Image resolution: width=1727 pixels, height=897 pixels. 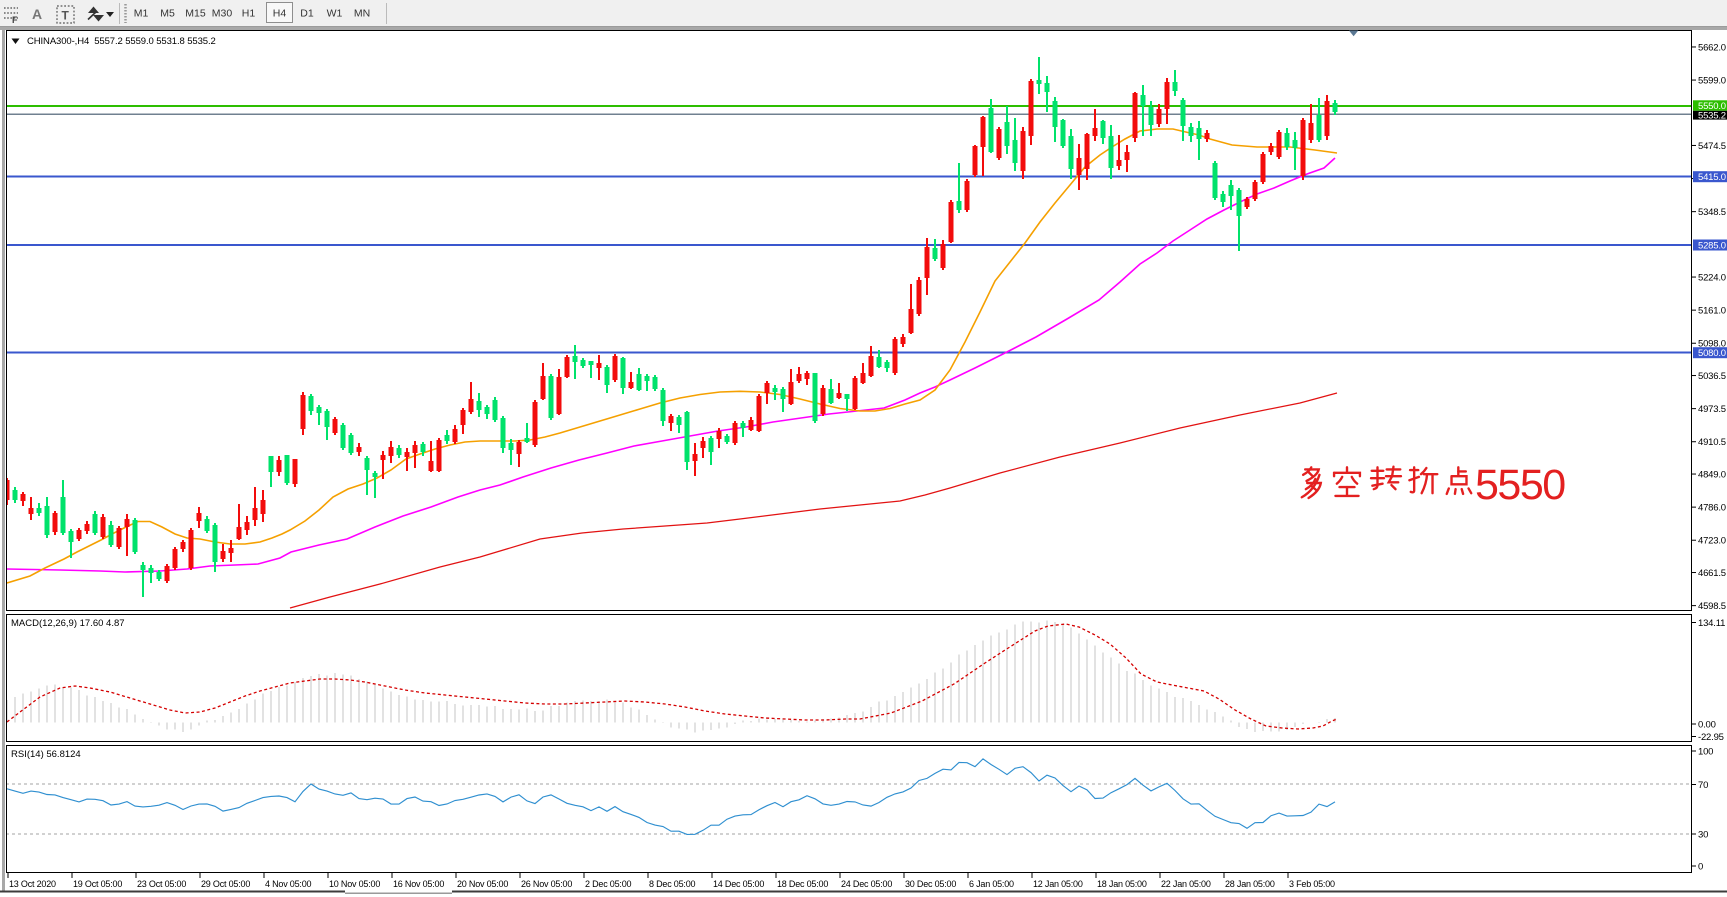 What do you see at coordinates (1712, 116) in the screenshot?
I see `svg-text: 5535.2` at bounding box center [1712, 116].